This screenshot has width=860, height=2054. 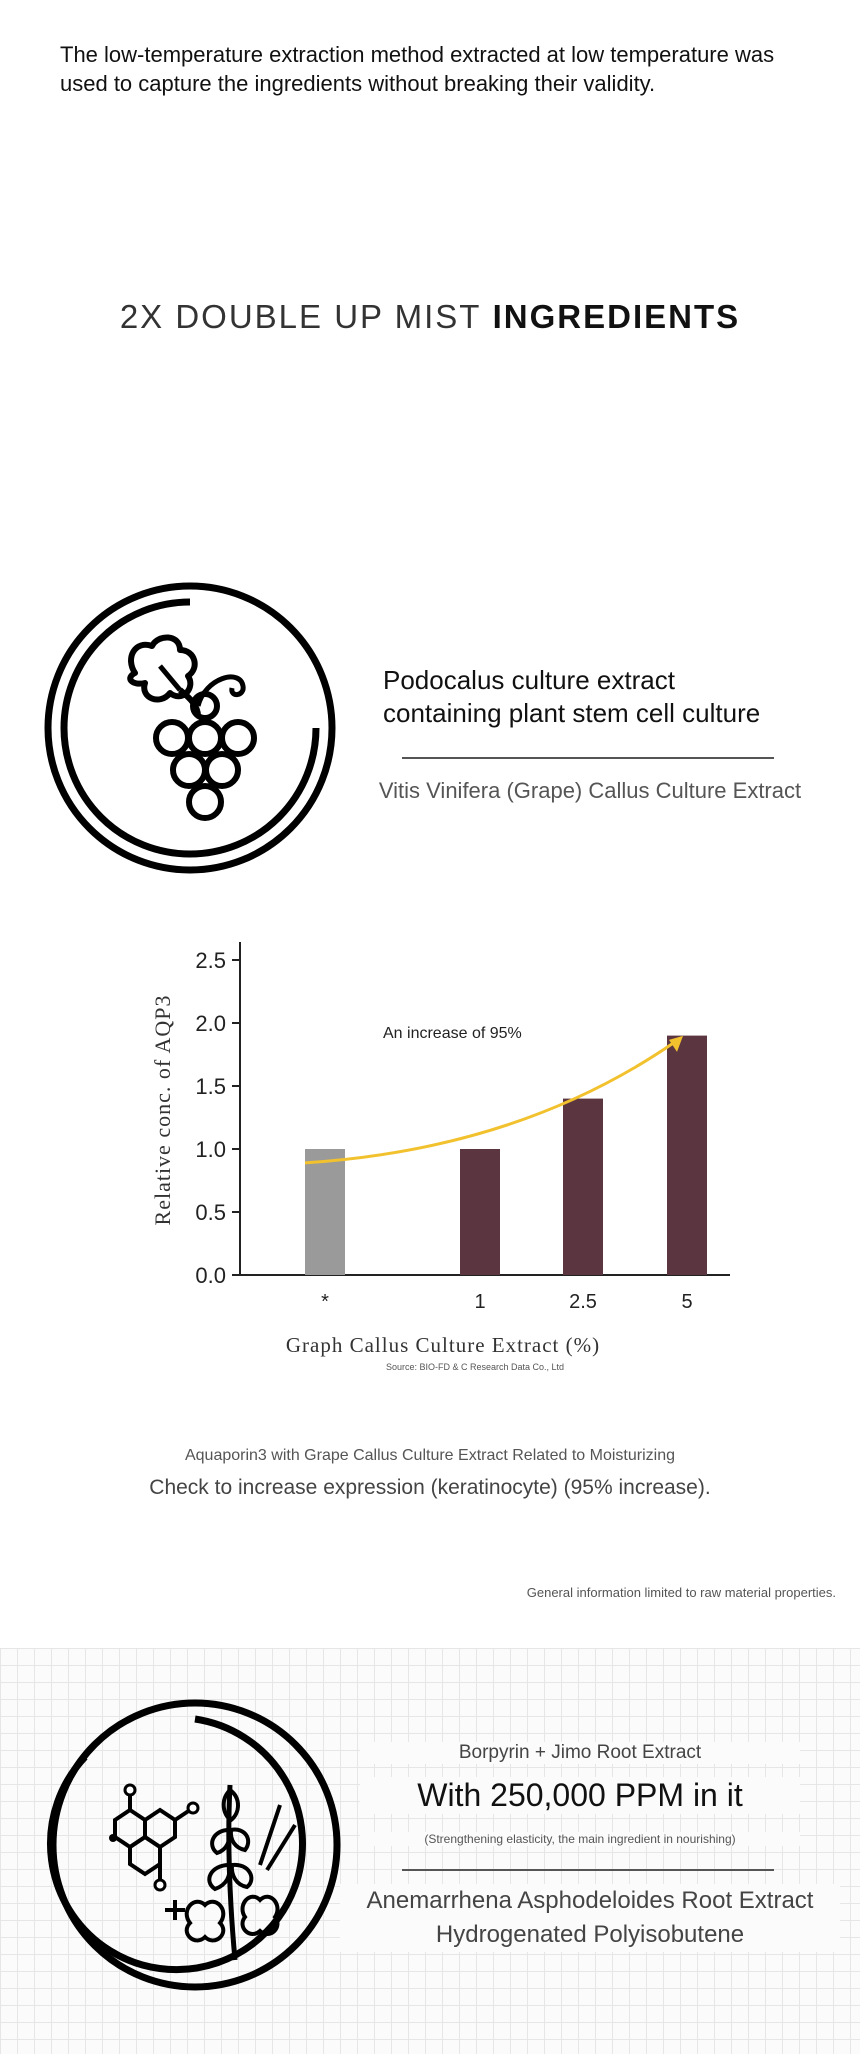 I want to click on y-tick-label: 2.5, so click(x=210, y=960).